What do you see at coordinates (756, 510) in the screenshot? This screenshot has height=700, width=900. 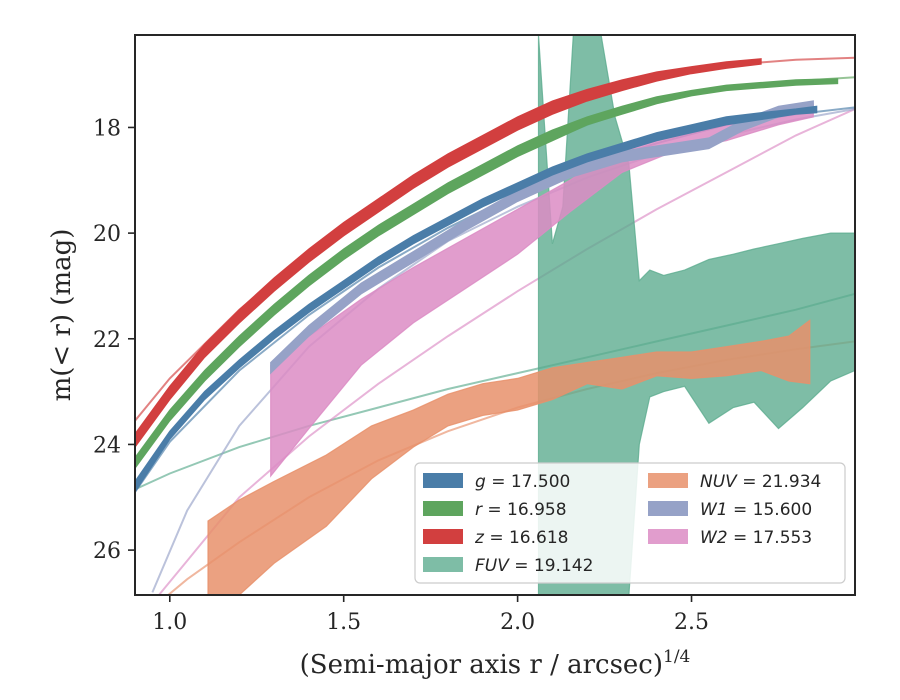 I see `legend-label-W1: W1 = 15.600` at bounding box center [756, 510].